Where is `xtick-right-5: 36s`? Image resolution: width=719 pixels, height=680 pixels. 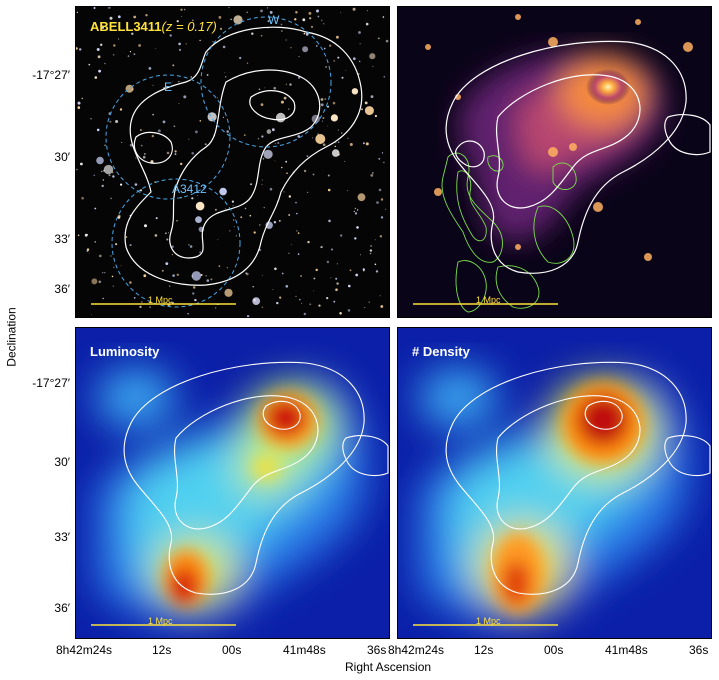 xtick-right-5: 36s is located at coordinates (699, 650).